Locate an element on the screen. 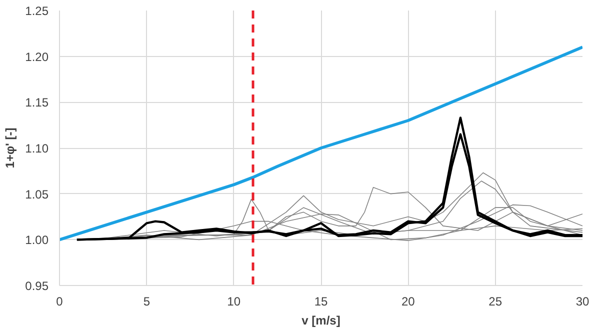 This screenshot has height=330, width=600. x-tick-label: 0 is located at coordinates (60, 301).